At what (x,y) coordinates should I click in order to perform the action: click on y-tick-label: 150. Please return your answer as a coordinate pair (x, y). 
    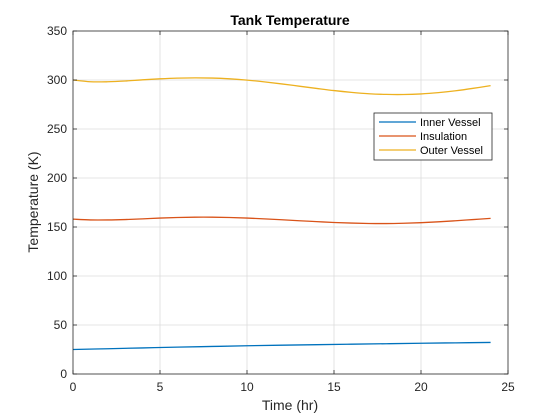
    Looking at the image, I should click on (57, 227).